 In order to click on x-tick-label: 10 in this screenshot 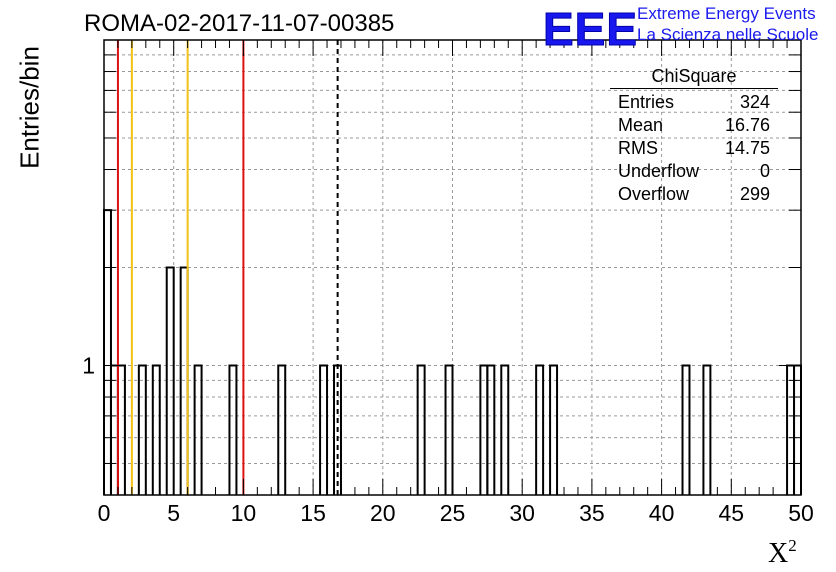, I will do `click(244, 513)`.